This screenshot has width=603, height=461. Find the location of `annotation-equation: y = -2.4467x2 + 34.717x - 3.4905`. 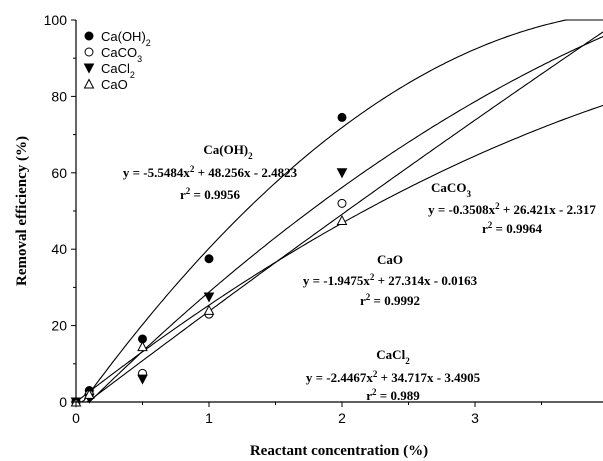

annotation-equation: y = -2.4467x2 + 34.717x - 3.4905 is located at coordinates (393, 377).